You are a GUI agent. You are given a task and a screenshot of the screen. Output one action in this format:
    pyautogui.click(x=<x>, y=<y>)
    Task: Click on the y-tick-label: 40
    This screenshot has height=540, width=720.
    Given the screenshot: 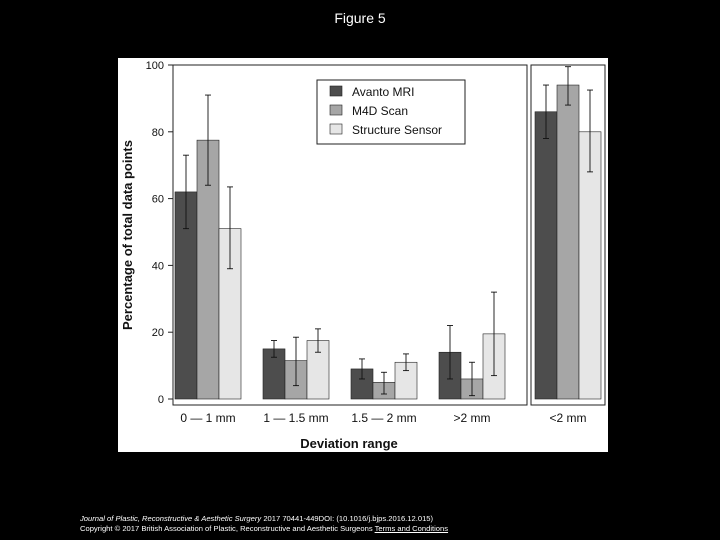 What is the action you would take?
    pyautogui.click(x=158, y=266)
    